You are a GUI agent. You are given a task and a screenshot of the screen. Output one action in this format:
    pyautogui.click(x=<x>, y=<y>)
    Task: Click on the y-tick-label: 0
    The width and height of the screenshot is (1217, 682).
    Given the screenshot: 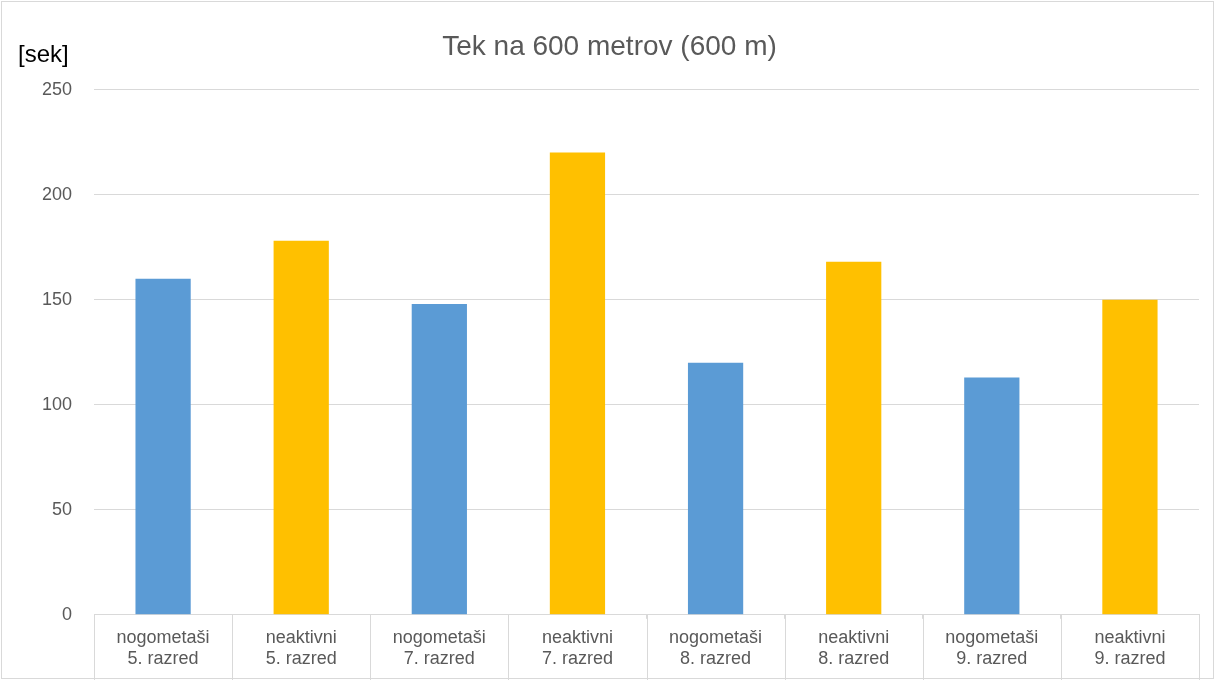 What is the action you would take?
    pyautogui.click(x=67, y=613)
    